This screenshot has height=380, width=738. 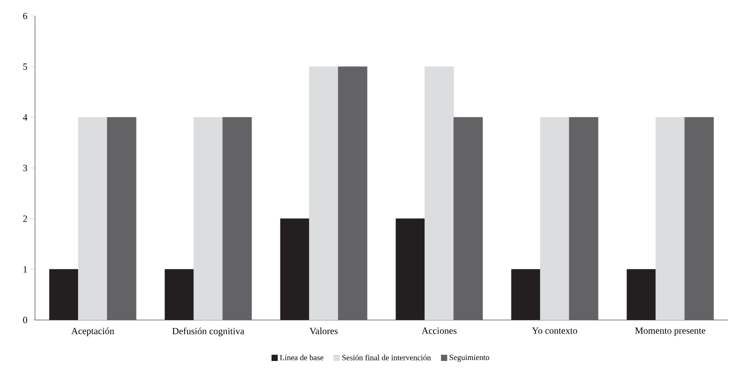 I want to click on x-tick-label: Aceptación, so click(x=92, y=332).